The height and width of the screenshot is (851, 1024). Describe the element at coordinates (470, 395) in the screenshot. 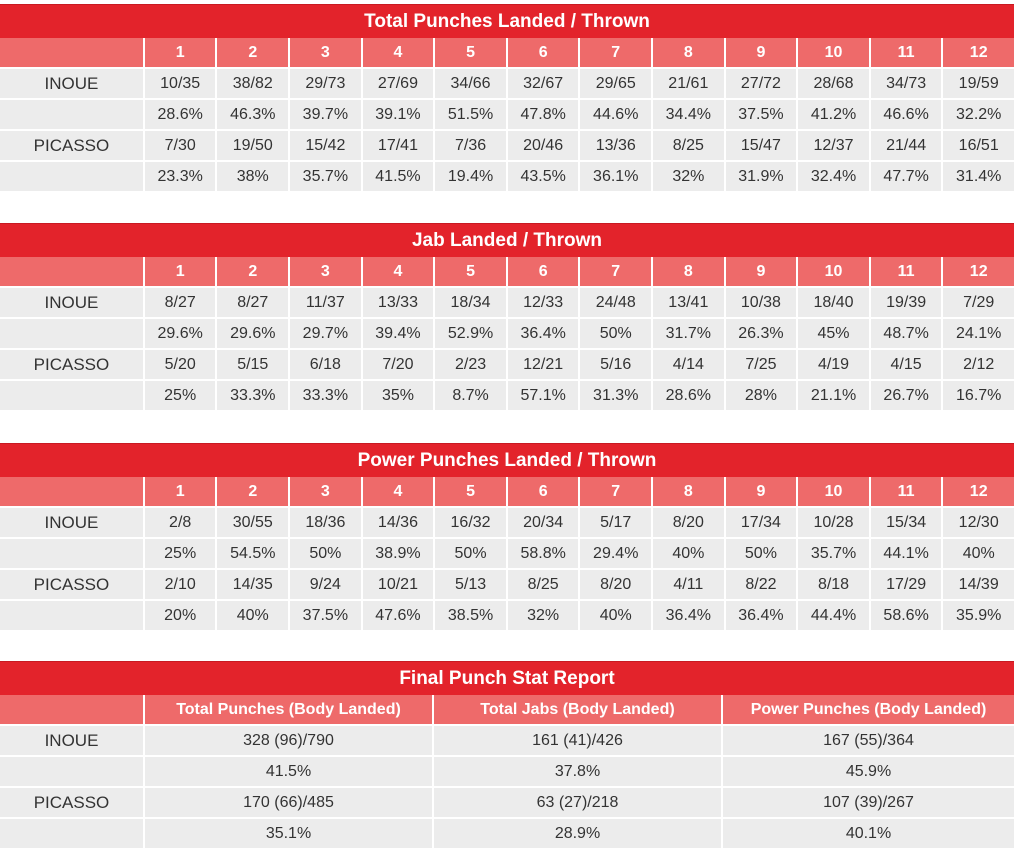

I see `pct-cell: 8.7%` at that location.